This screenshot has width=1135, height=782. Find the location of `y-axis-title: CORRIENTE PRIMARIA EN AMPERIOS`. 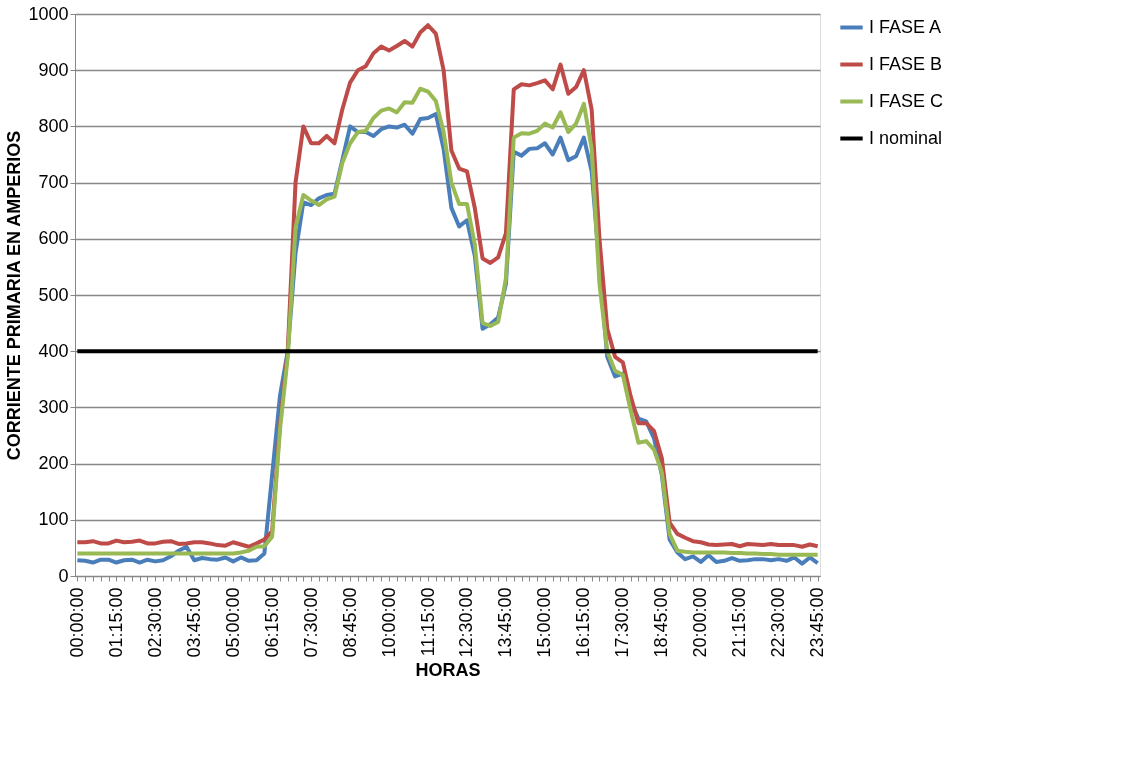

y-axis-title: CORRIENTE PRIMARIA EN AMPERIOS is located at coordinates (14, 295).